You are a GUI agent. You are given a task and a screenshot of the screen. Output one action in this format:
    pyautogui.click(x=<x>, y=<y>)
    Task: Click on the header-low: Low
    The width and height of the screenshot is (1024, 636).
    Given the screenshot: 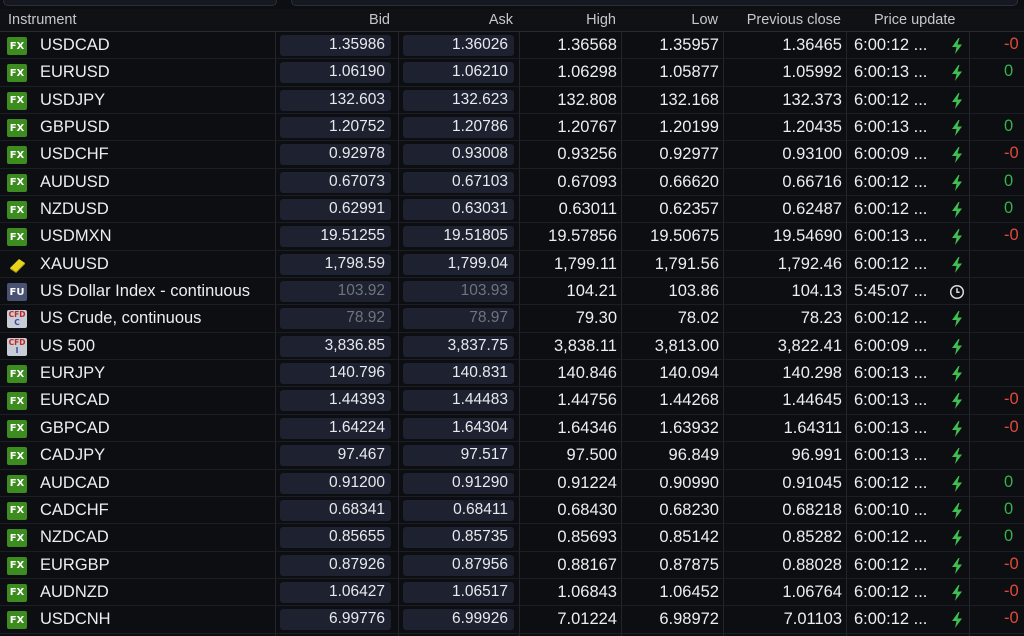 What is the action you would take?
    pyautogui.click(x=704, y=20)
    